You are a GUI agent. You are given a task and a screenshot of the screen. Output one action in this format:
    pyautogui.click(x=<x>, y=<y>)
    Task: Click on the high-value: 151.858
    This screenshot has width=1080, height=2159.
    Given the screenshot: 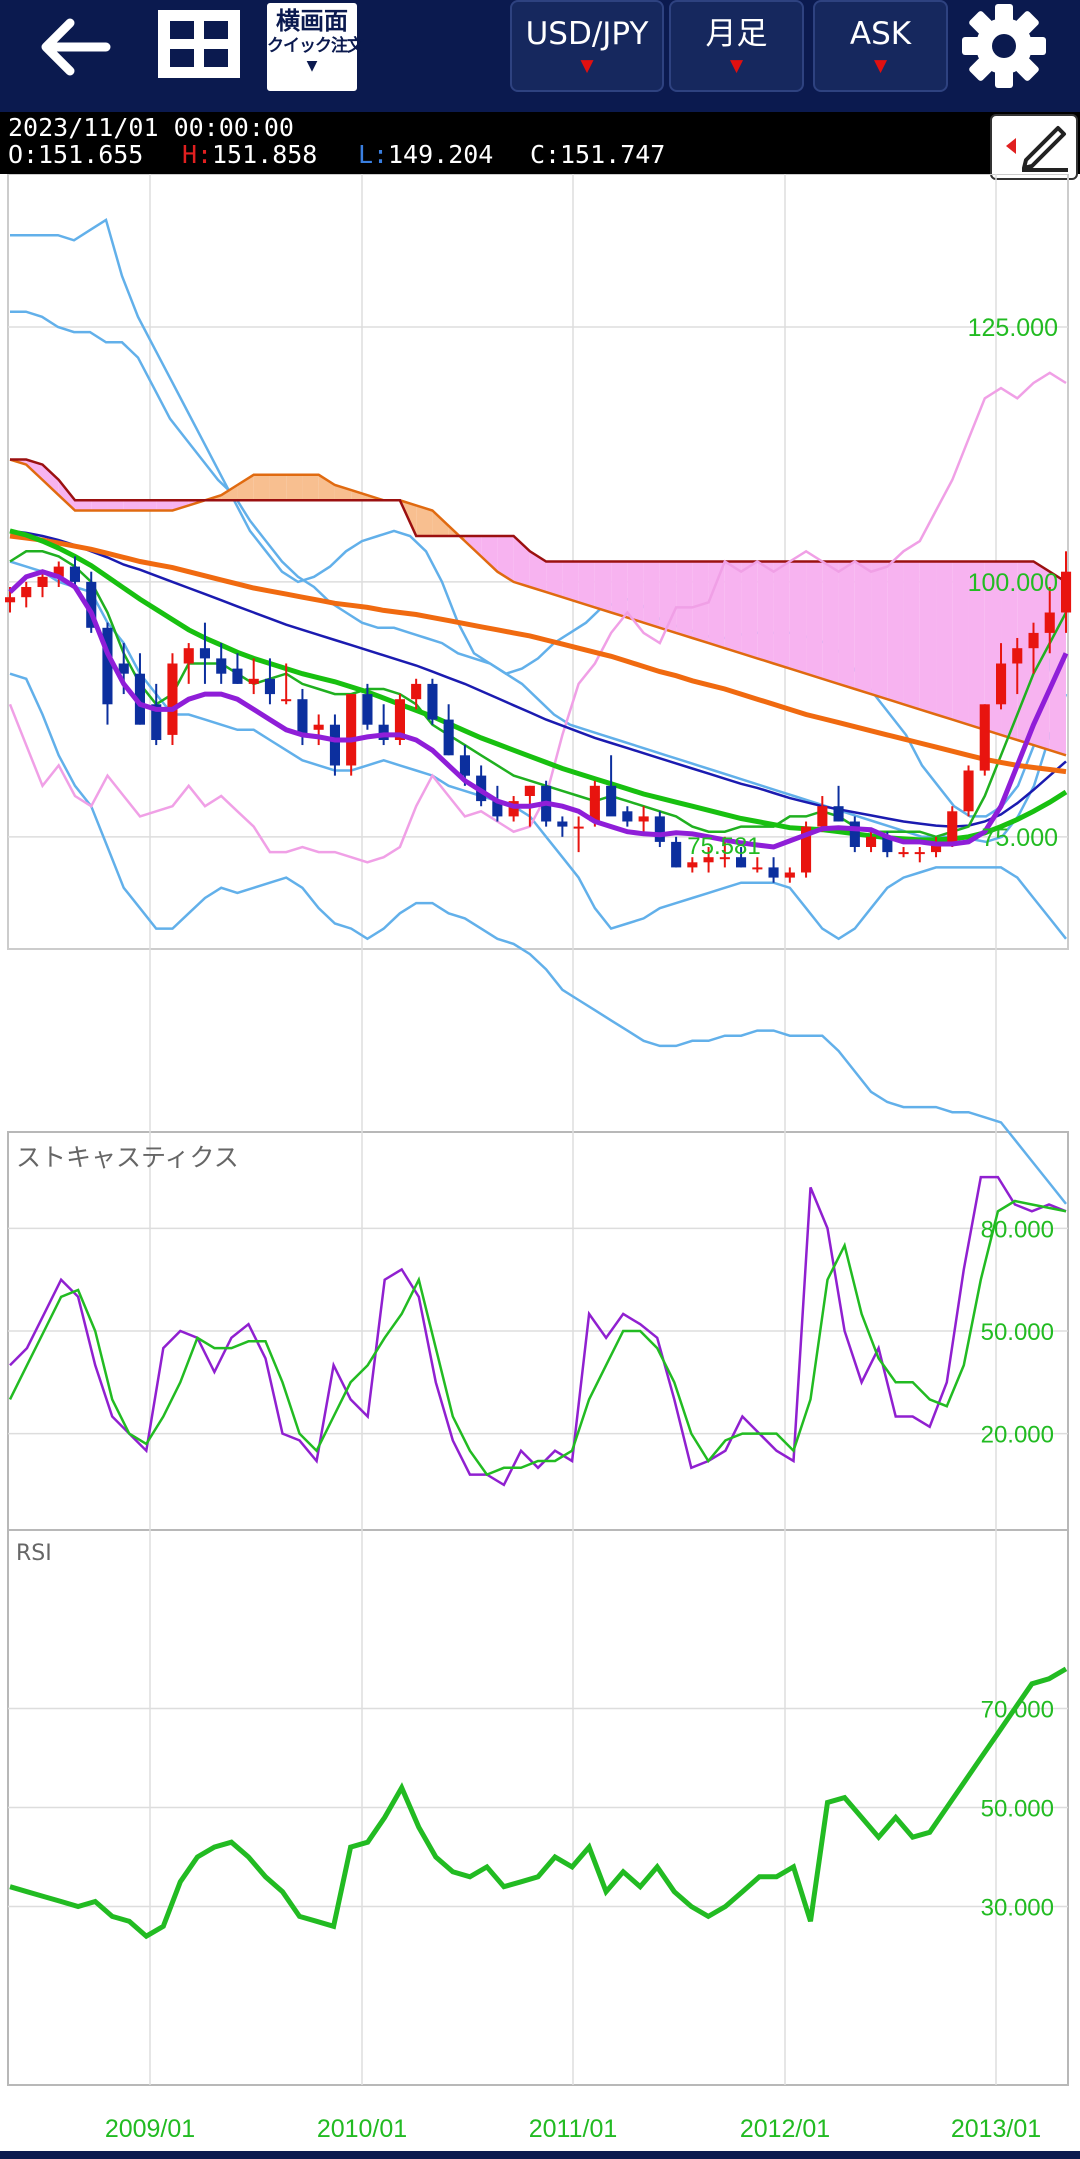 What is the action you would take?
    pyautogui.click(x=265, y=154)
    